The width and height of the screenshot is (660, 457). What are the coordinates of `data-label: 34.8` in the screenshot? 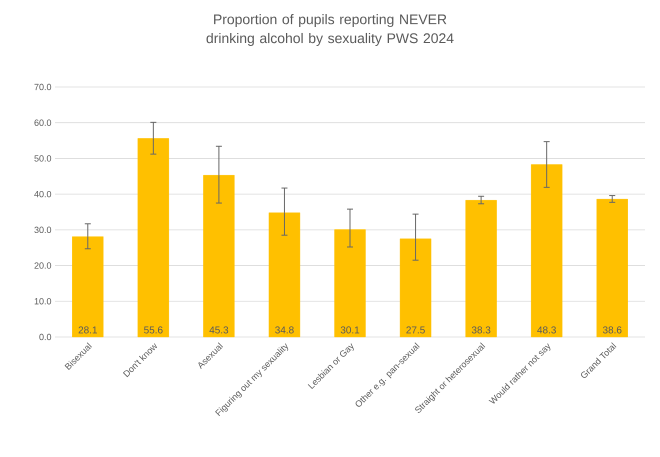 It's located at (284, 330).